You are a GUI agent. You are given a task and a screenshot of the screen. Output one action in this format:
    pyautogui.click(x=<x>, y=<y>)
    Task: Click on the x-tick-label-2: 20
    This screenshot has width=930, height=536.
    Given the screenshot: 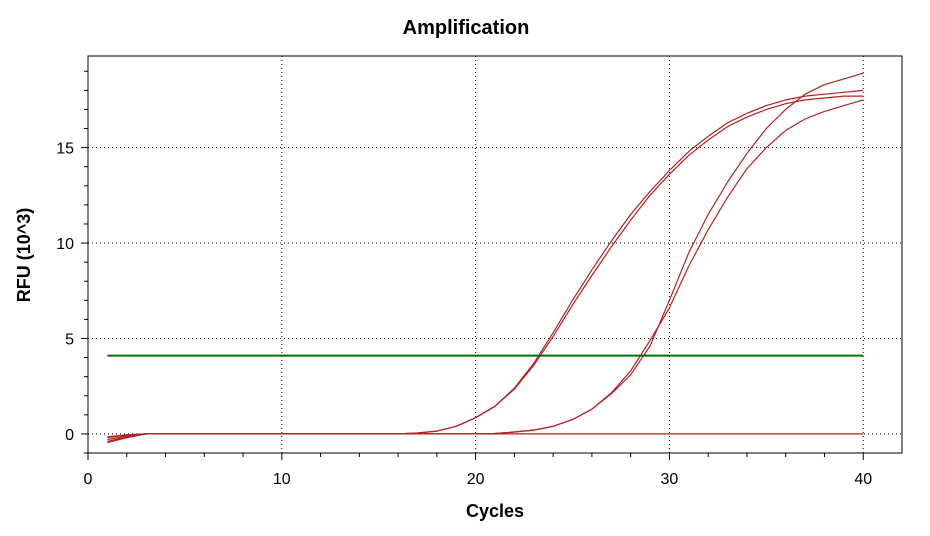 What is the action you would take?
    pyautogui.click(x=476, y=479)
    